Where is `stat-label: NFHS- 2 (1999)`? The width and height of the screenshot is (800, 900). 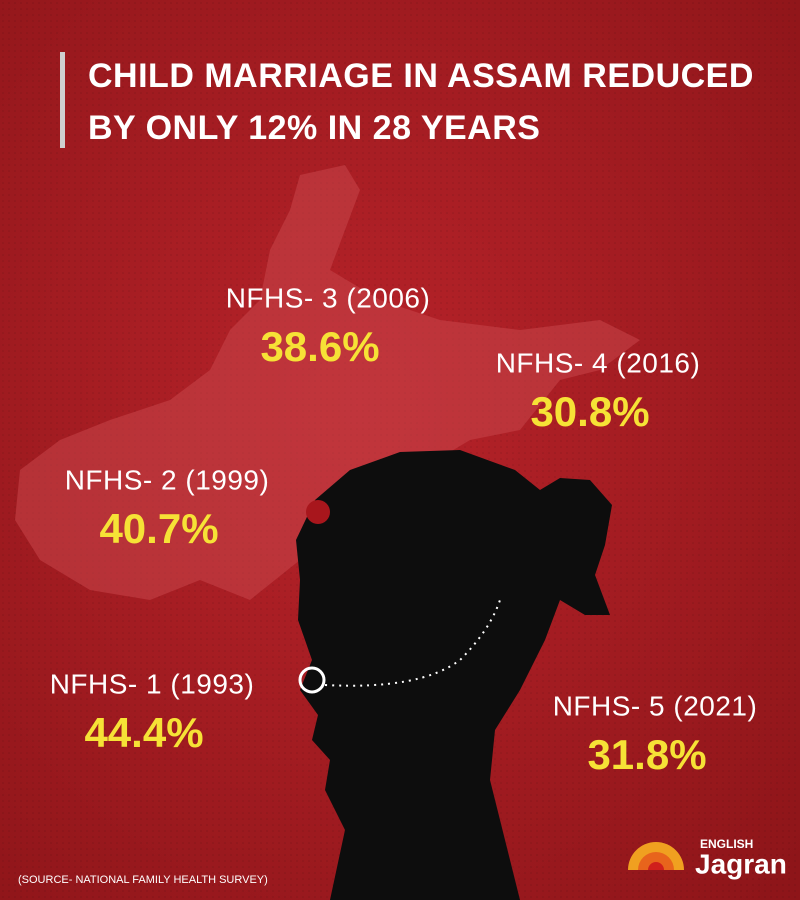 stat-label: NFHS- 2 (1999) is located at coordinates (167, 479).